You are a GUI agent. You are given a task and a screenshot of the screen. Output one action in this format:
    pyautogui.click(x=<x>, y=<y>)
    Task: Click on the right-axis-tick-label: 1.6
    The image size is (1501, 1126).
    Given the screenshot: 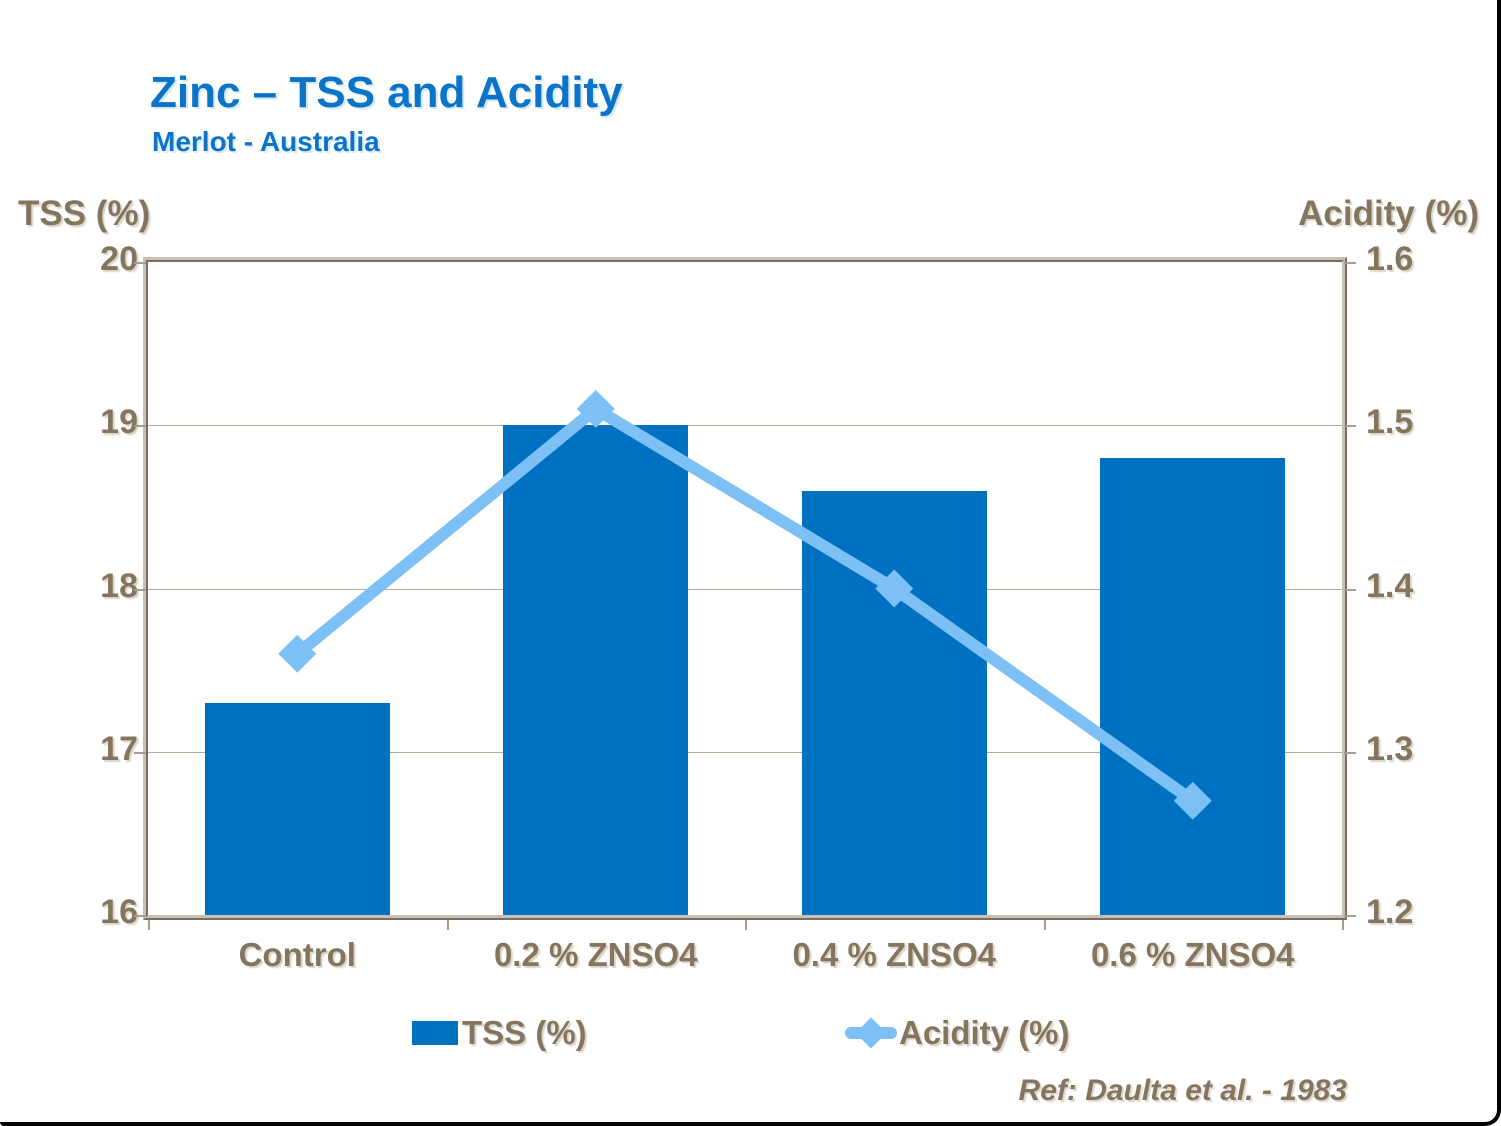 What is the action you would take?
    pyautogui.click(x=1390, y=259)
    